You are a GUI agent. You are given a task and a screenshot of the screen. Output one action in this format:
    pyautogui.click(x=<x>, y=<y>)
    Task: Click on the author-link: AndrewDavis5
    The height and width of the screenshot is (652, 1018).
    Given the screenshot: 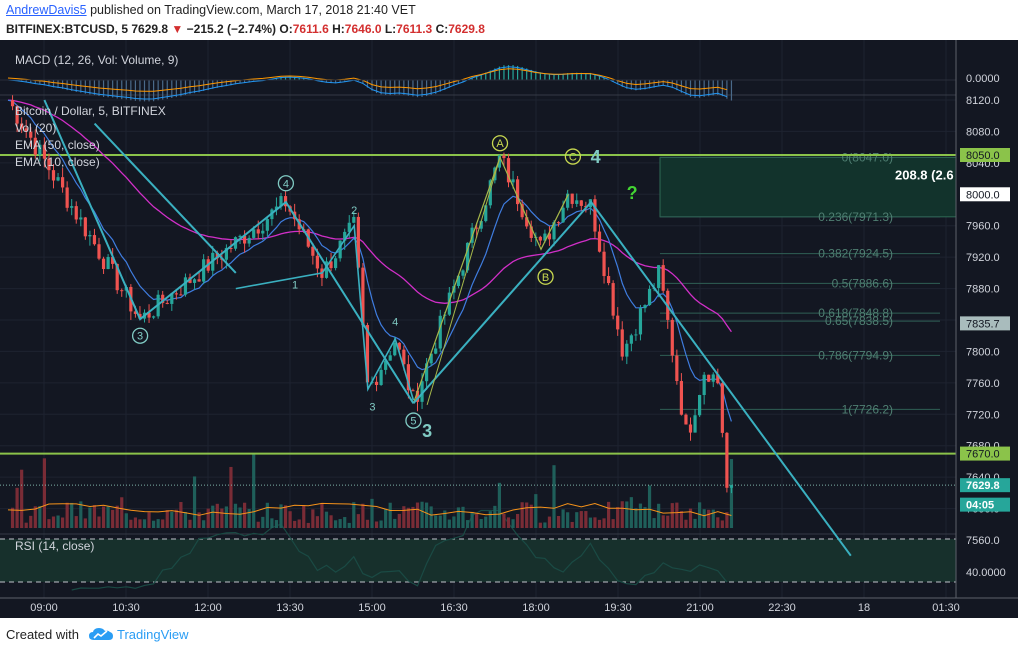 What is the action you would take?
    pyautogui.click(x=46, y=10)
    